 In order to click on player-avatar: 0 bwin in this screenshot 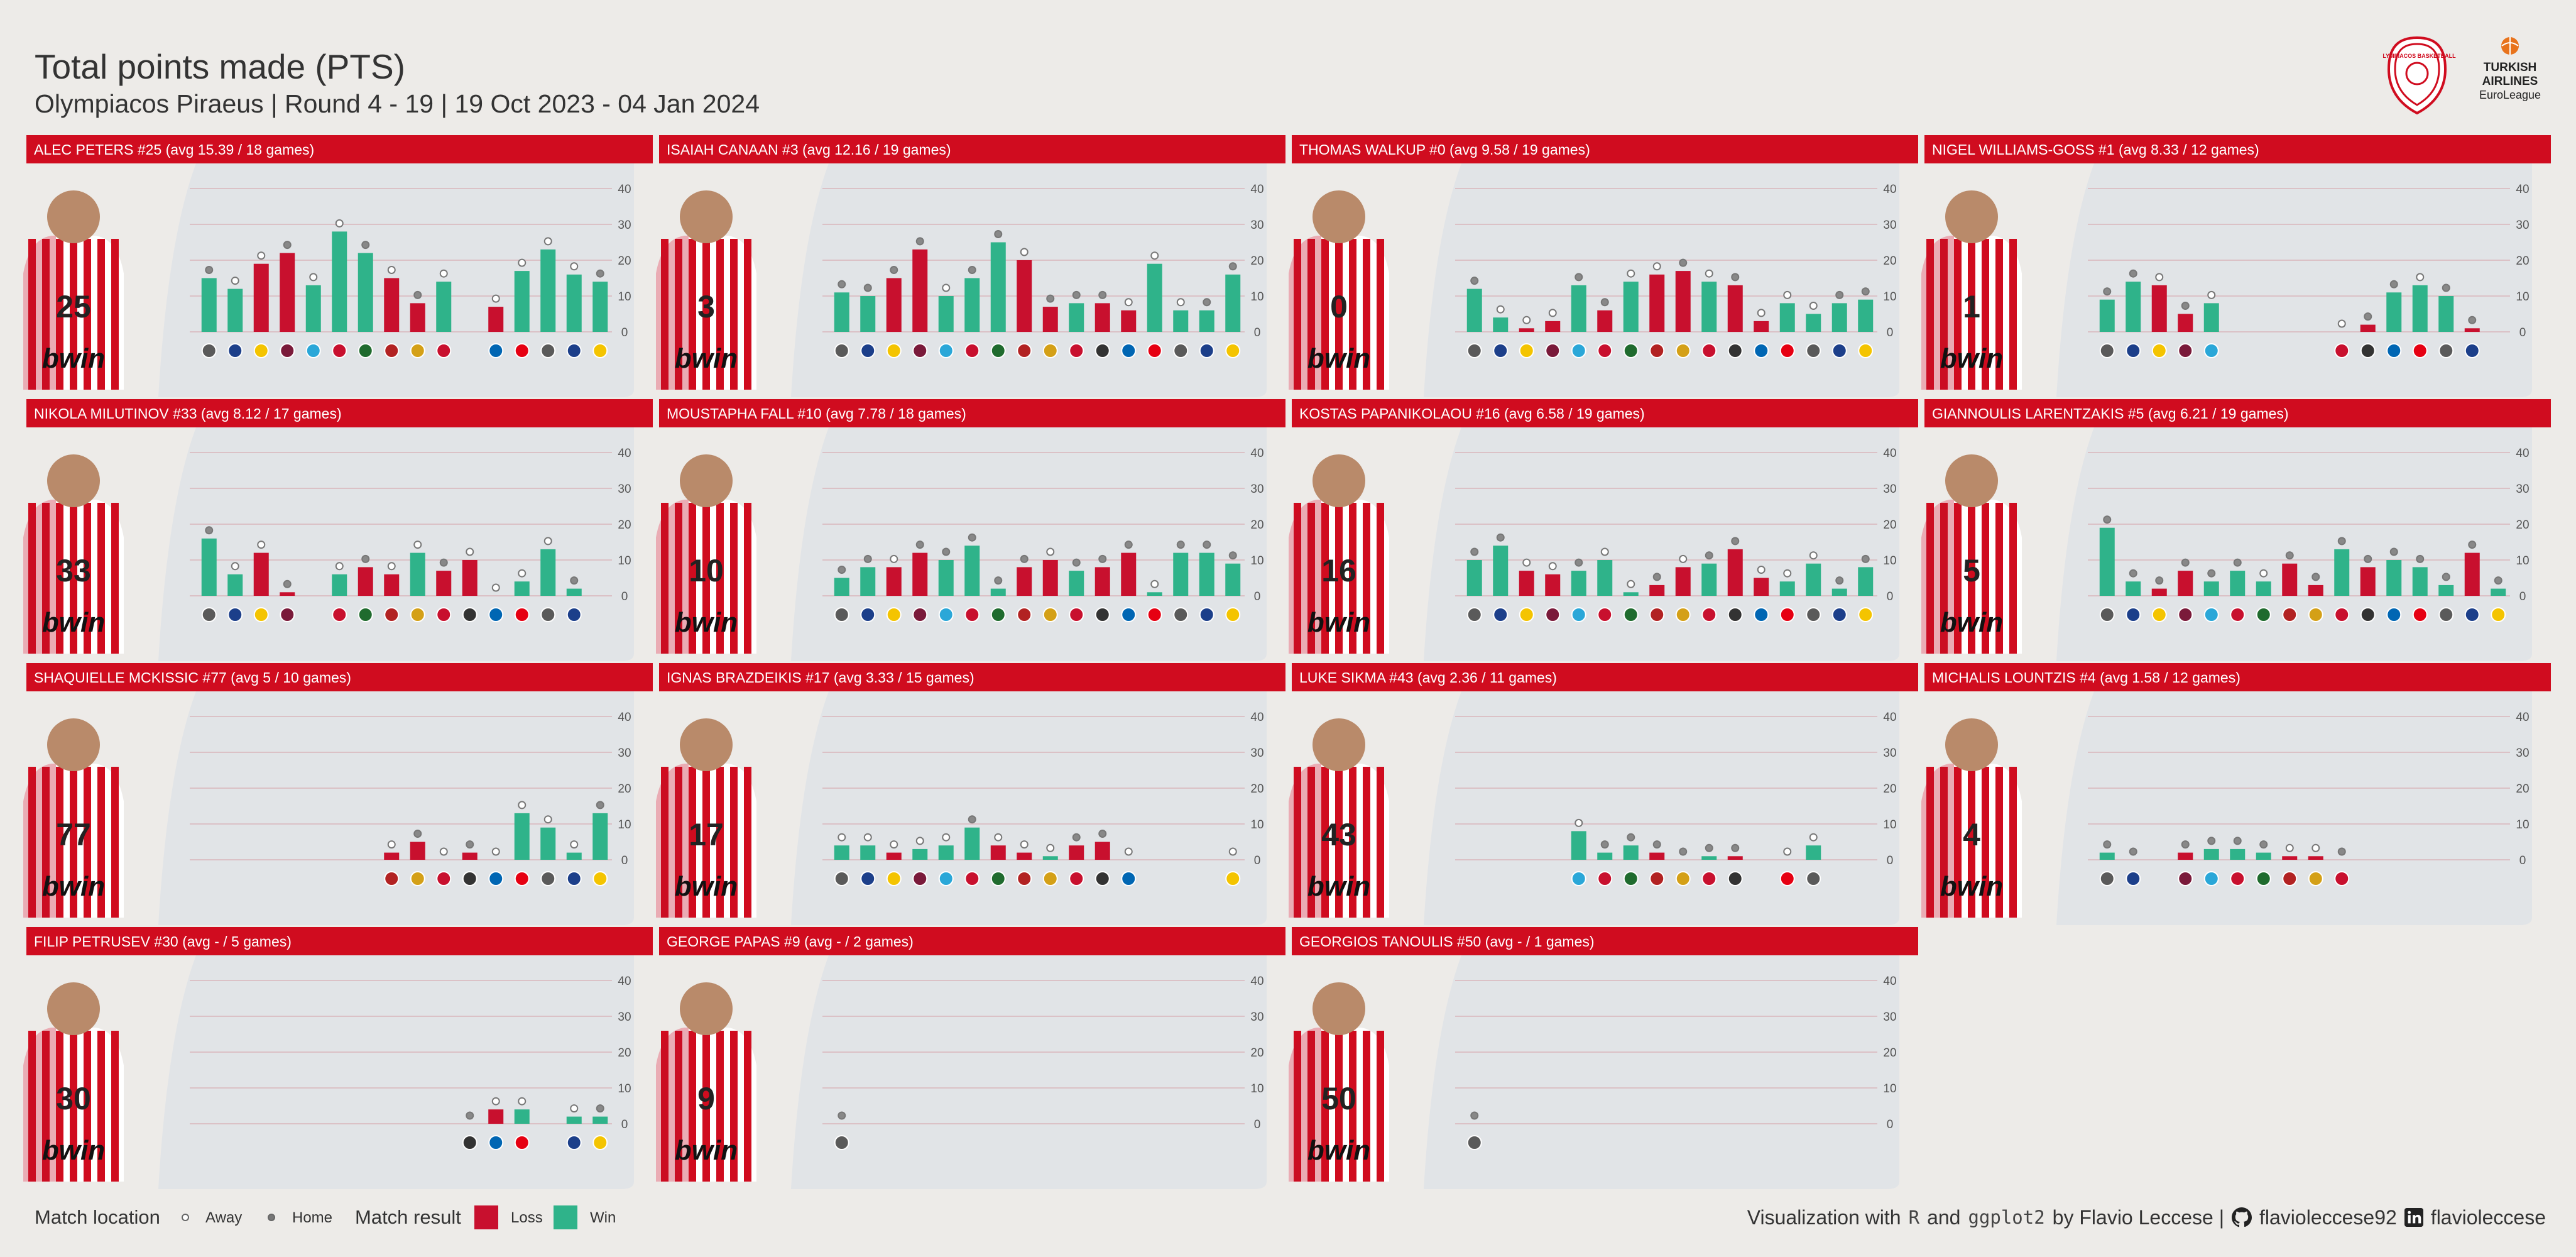, I will do `click(1339, 290)`.